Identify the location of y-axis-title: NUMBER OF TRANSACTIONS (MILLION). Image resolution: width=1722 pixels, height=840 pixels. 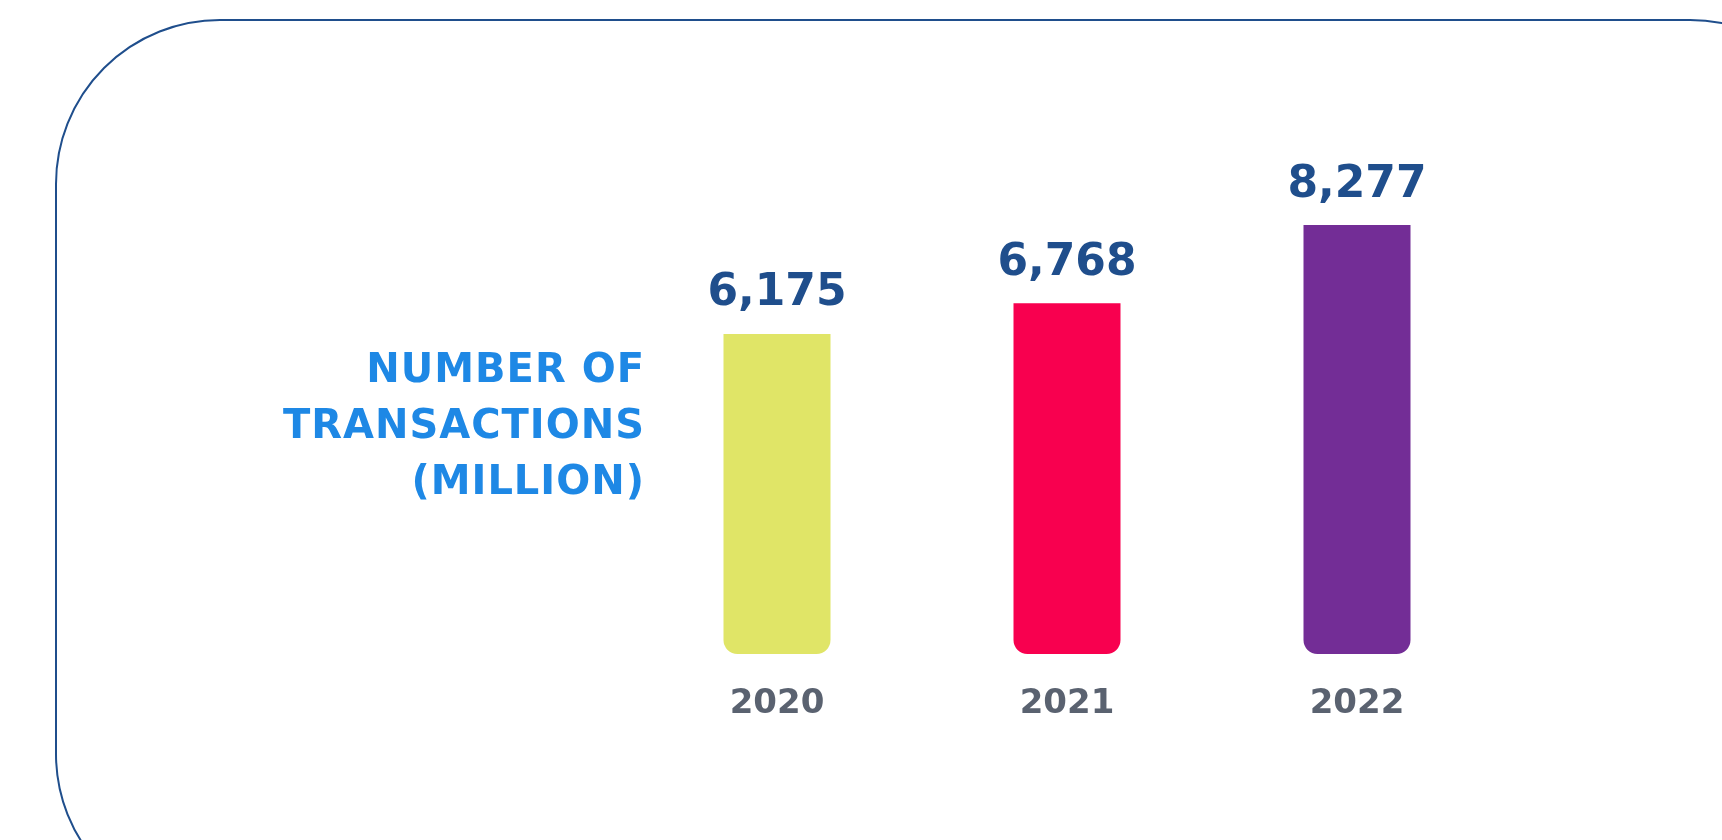
(463, 424).